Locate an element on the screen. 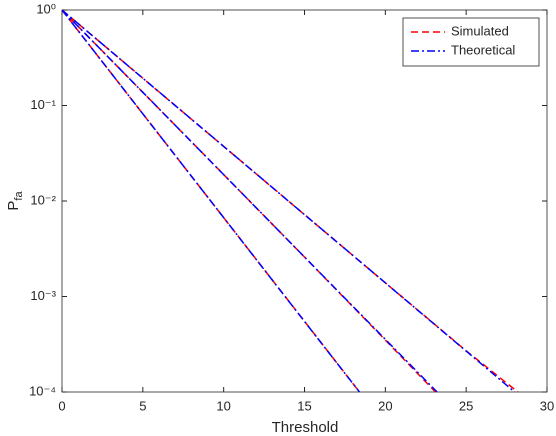 This screenshot has height=436, width=556. x-tick-label: 10 is located at coordinates (223, 405).